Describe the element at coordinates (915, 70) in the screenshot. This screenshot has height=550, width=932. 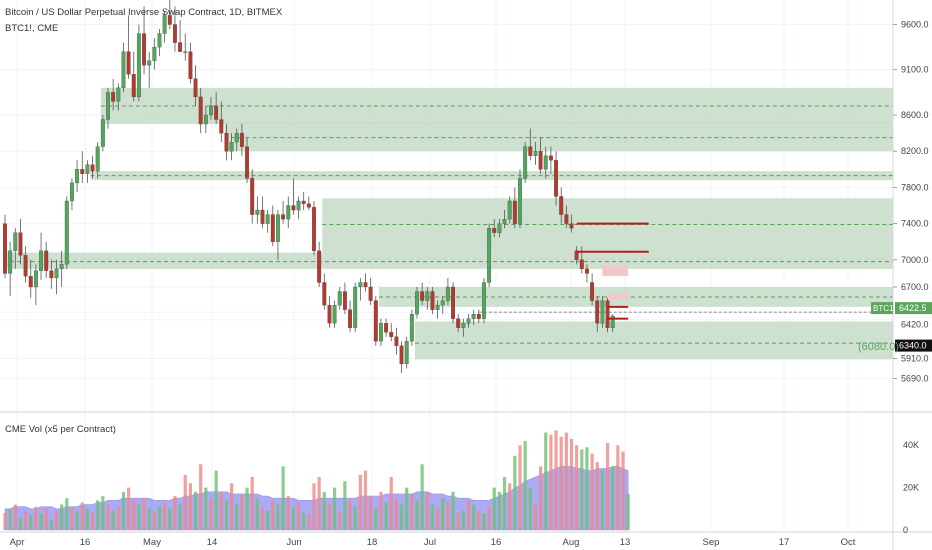
I see `price-tick-label: 9100.0` at that location.